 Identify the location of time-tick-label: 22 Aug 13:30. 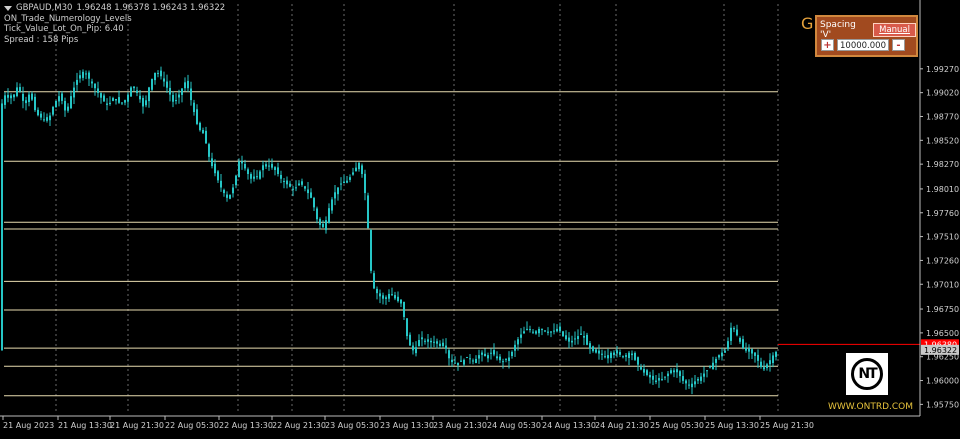
(246, 425).